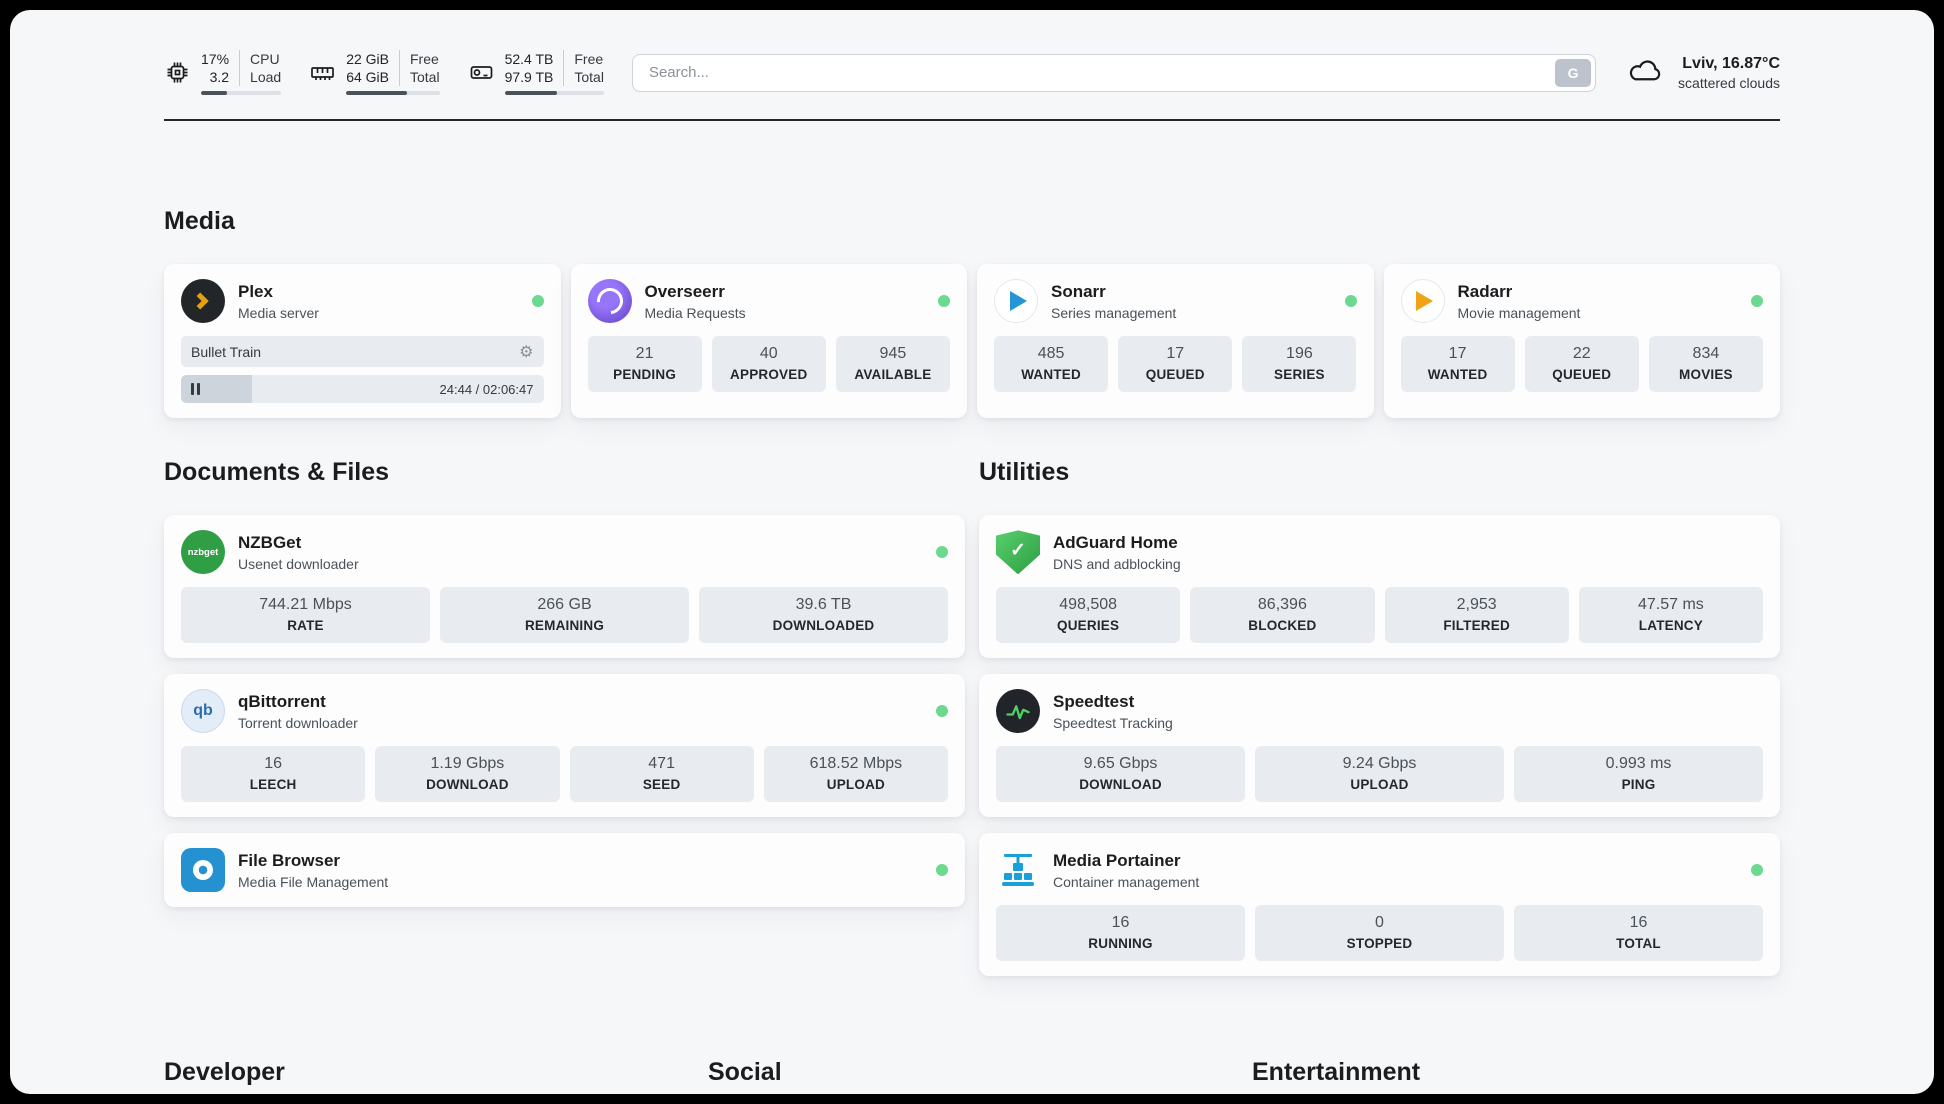 This screenshot has width=1944, height=1104. I want to click on stat-value: 0.993 ms, so click(1638, 764).